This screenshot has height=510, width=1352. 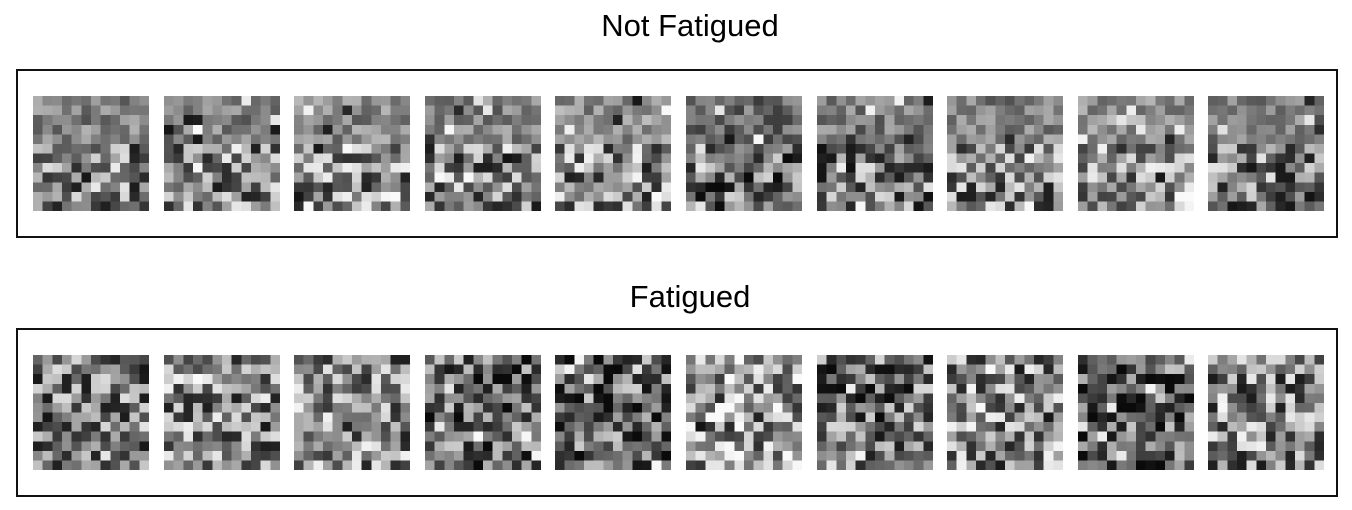 I want to click on group-title-fatigued: Fatigued, so click(x=690, y=296).